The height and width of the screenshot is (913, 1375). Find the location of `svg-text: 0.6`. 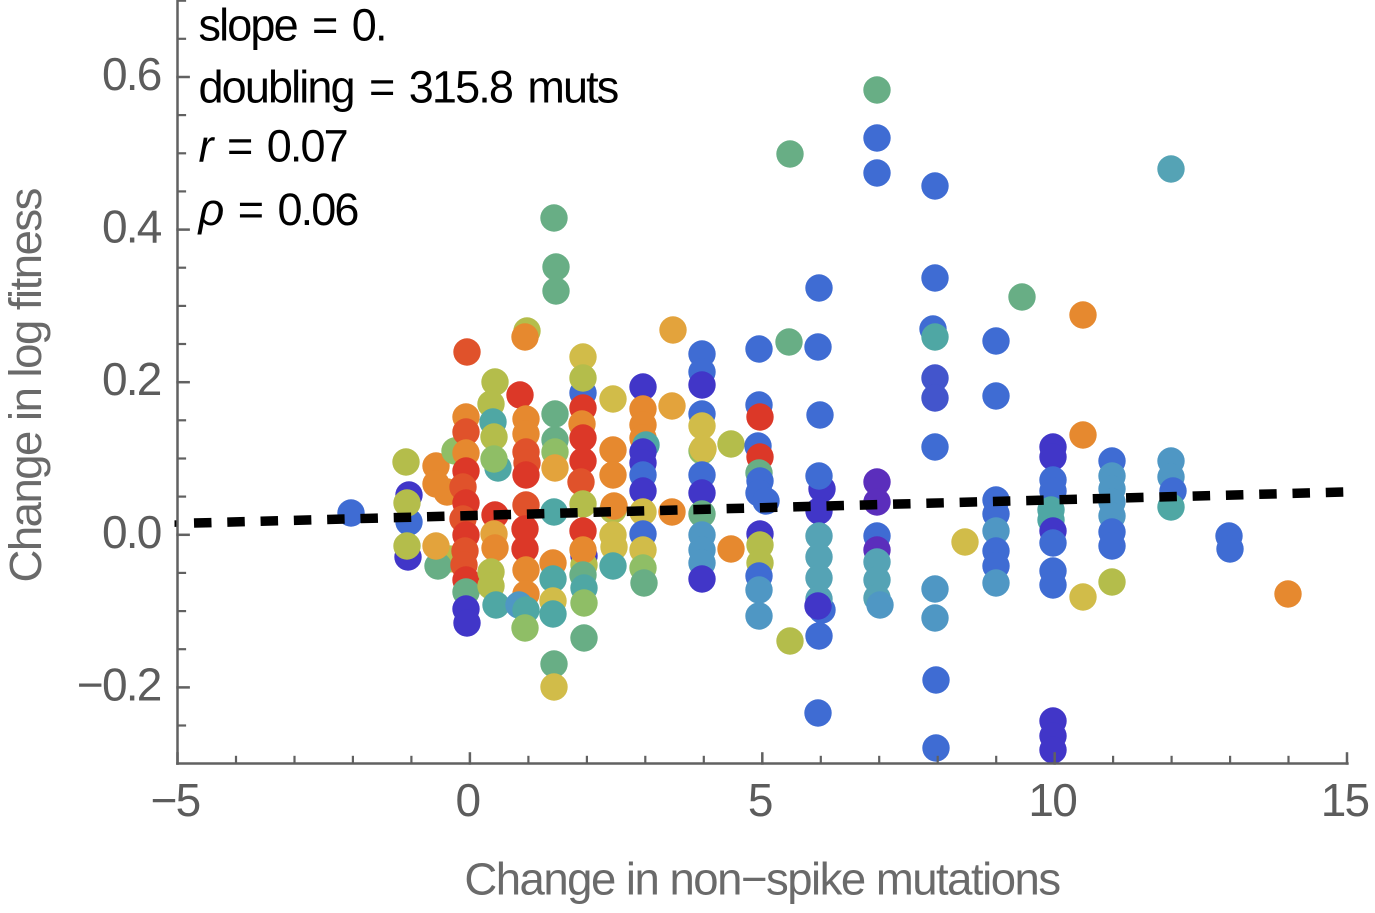

svg-text: 0.6 is located at coordinates (131, 74).